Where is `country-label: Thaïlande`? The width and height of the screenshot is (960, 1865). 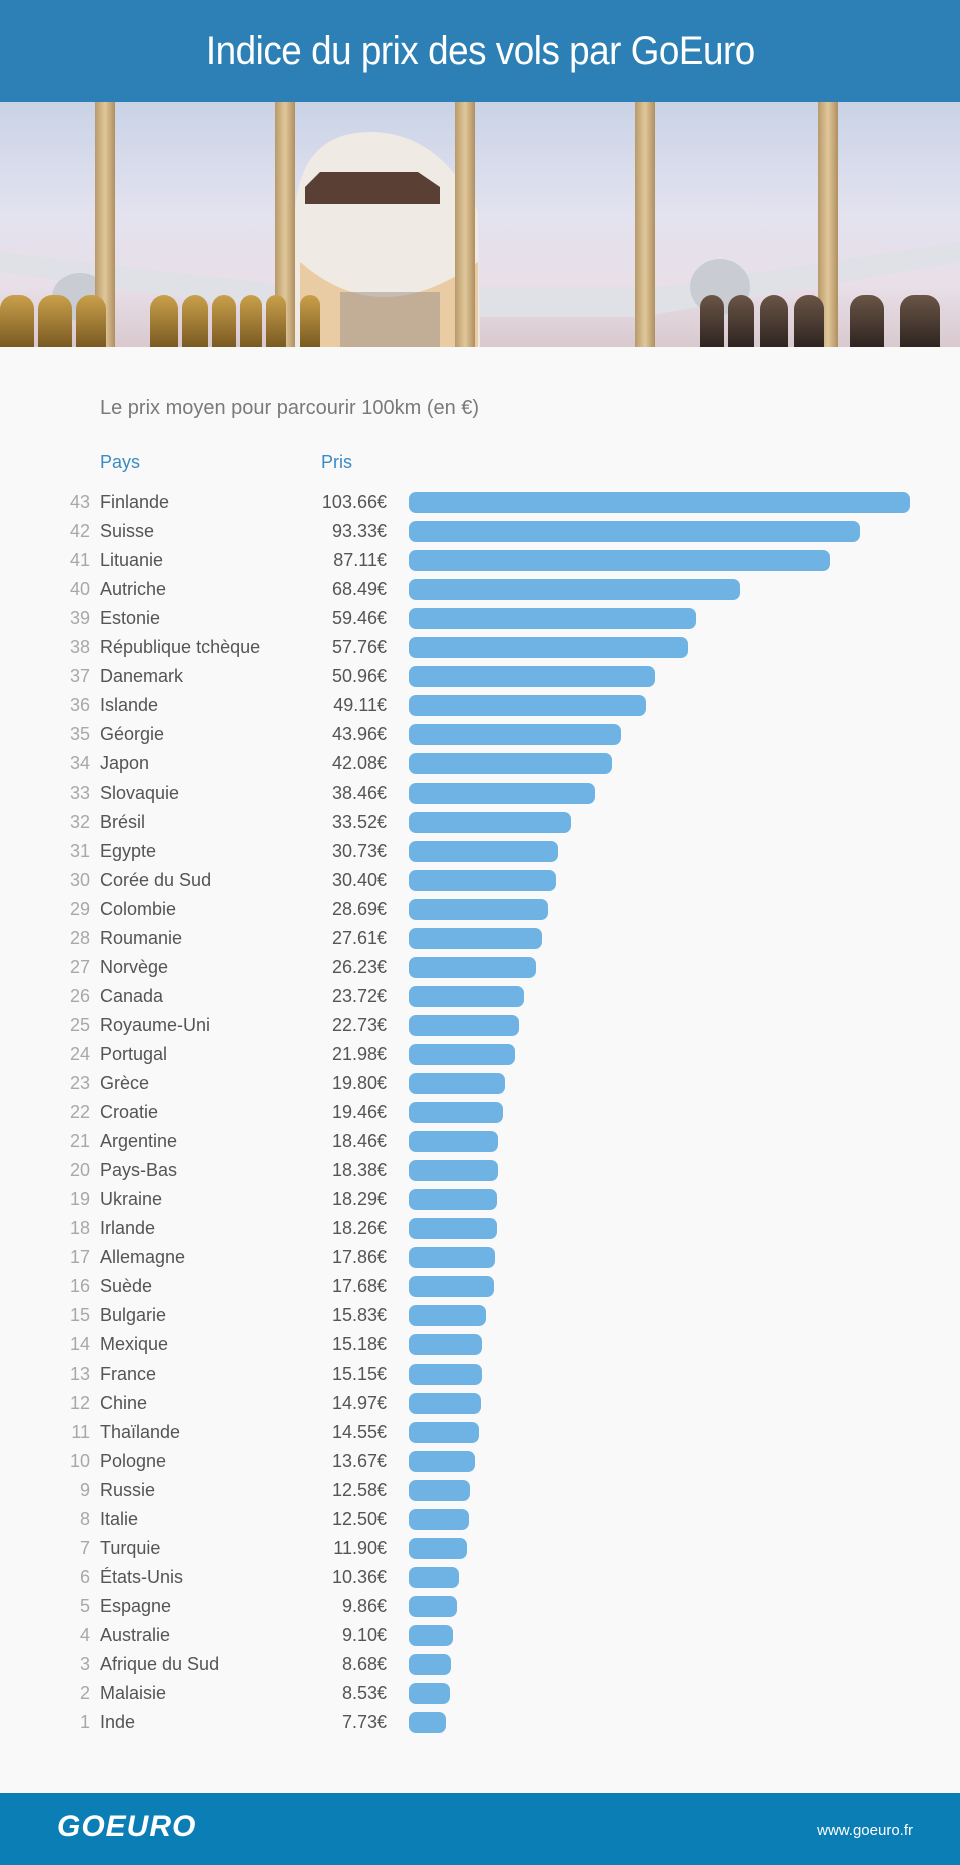 country-label: Thaïlande is located at coordinates (140, 1431).